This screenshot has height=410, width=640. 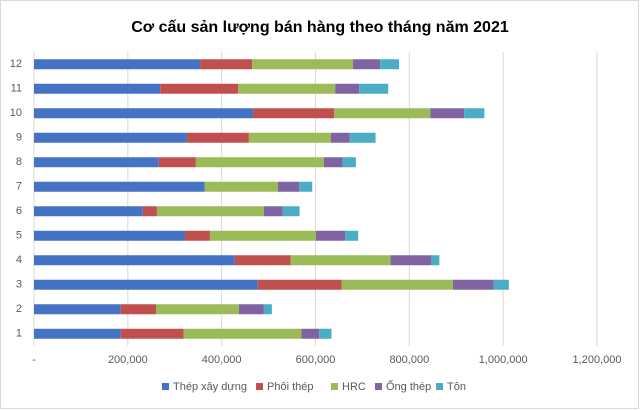 What do you see at coordinates (19, 187) in the screenshot?
I see `y-tick-label: 7` at bounding box center [19, 187].